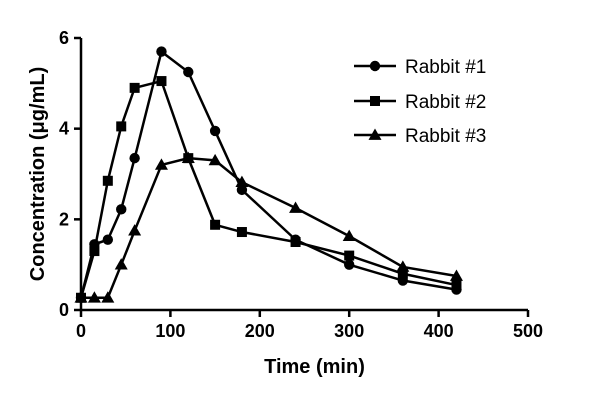  What do you see at coordinates (439, 331) in the screenshot?
I see `x-tick-label: 400` at bounding box center [439, 331].